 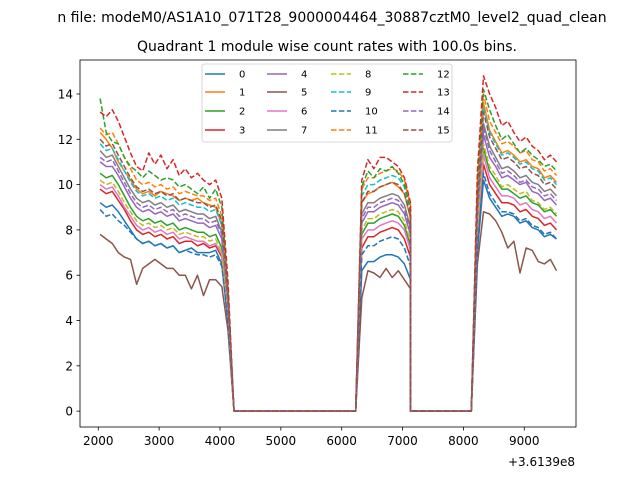 What do you see at coordinates (443, 75) in the screenshot?
I see `legend-label-12: 12` at bounding box center [443, 75].